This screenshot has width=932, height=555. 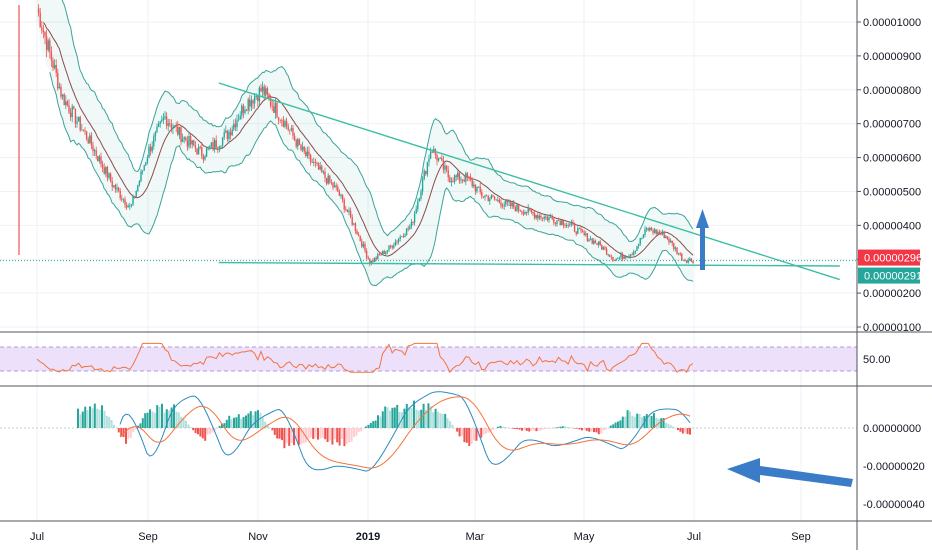 What do you see at coordinates (37, 537) in the screenshot?
I see `time-tick-label: Jul` at bounding box center [37, 537].